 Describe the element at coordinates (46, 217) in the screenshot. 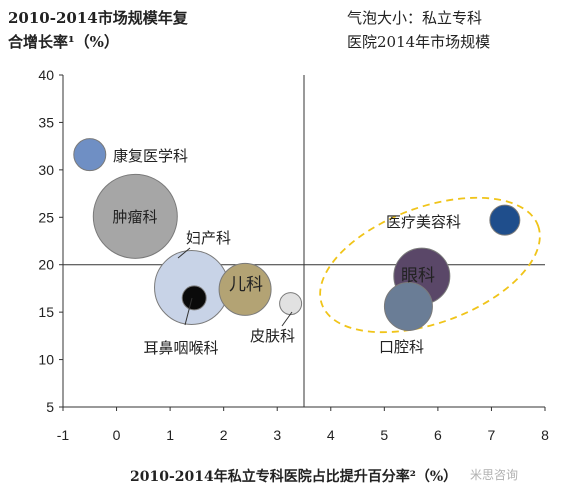

I see `y-tick-label: 25` at that location.